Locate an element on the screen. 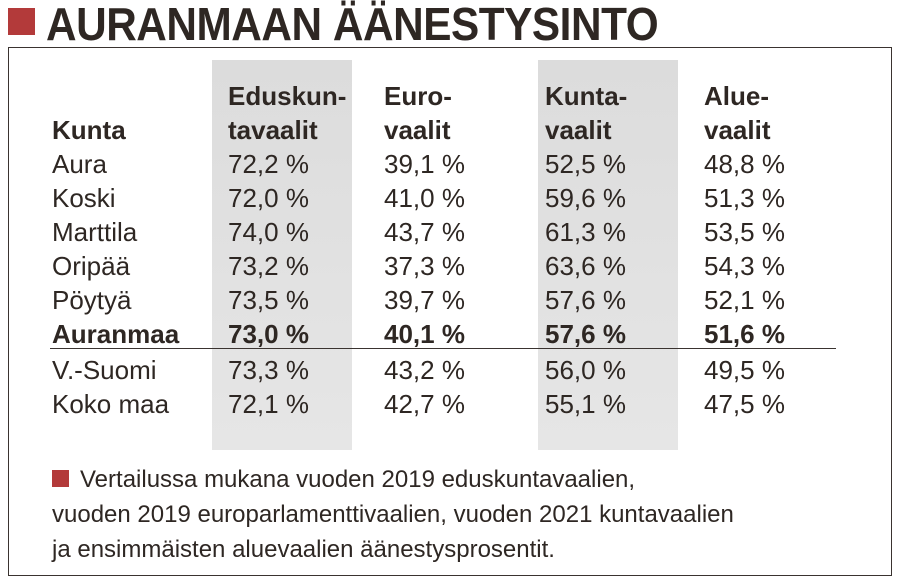 This screenshot has width=900, height=583. note-marker-square is located at coordinates (60, 478).